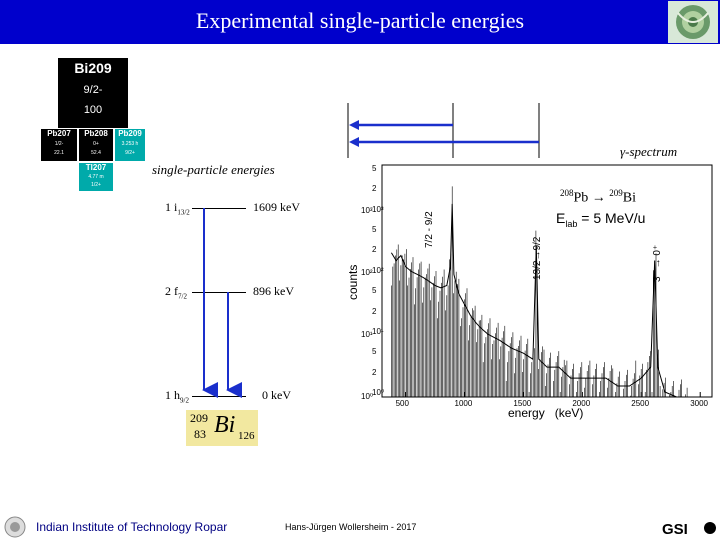 The height and width of the screenshot is (543, 720). What do you see at coordinates (378, 392) in the screenshot?
I see `y-tick-label: 10⁰` at bounding box center [378, 392].